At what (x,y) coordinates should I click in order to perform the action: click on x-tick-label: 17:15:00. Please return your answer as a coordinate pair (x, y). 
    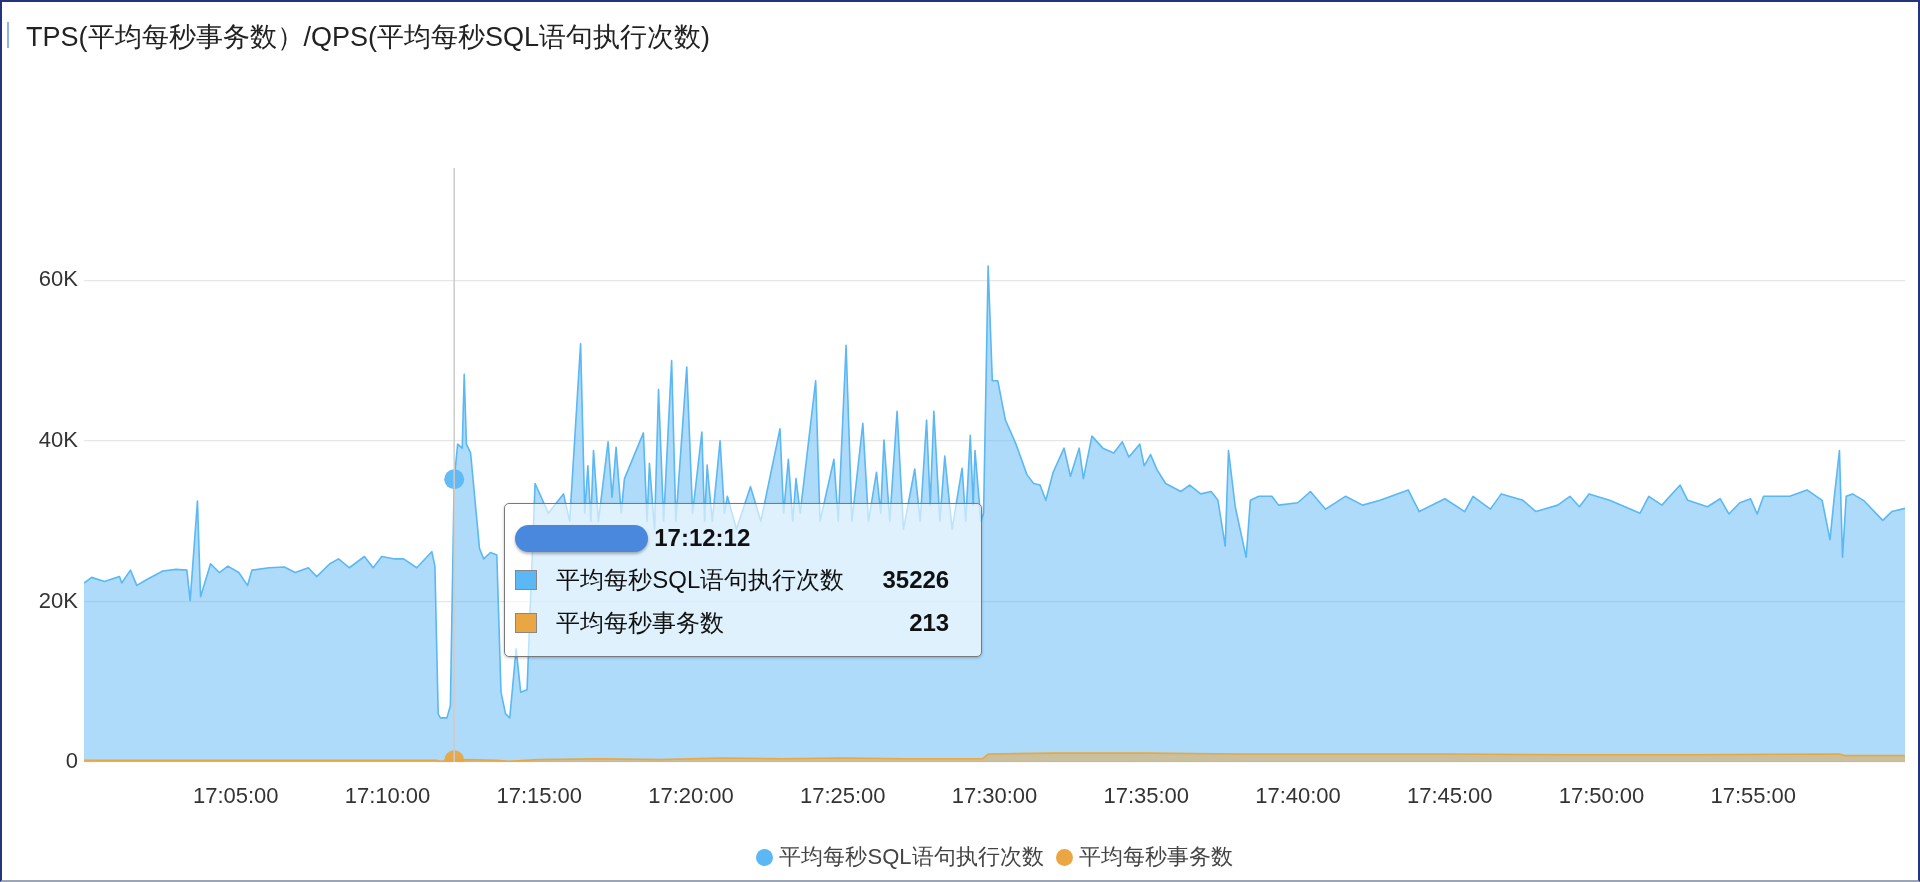
    Looking at the image, I should click on (539, 796).